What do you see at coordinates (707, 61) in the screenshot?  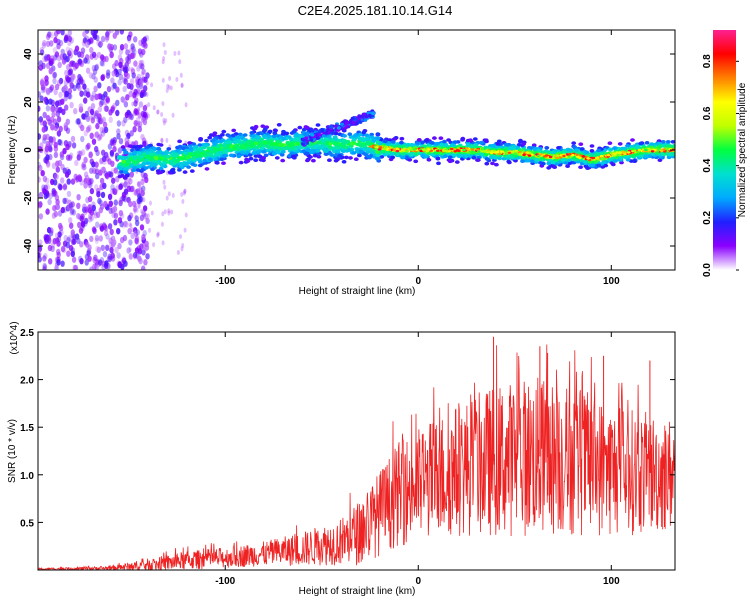 I see `colorbar-tick-label: 0.8` at bounding box center [707, 61].